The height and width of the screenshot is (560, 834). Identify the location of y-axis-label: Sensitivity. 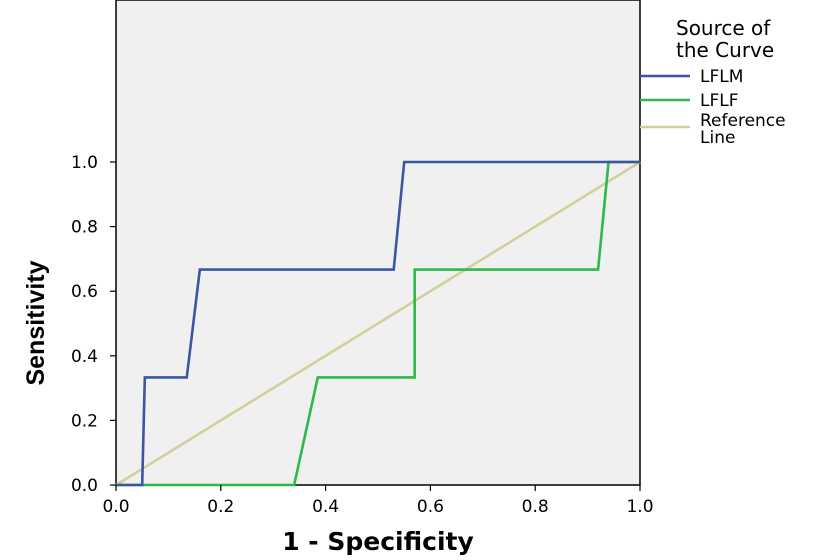
(36, 322).